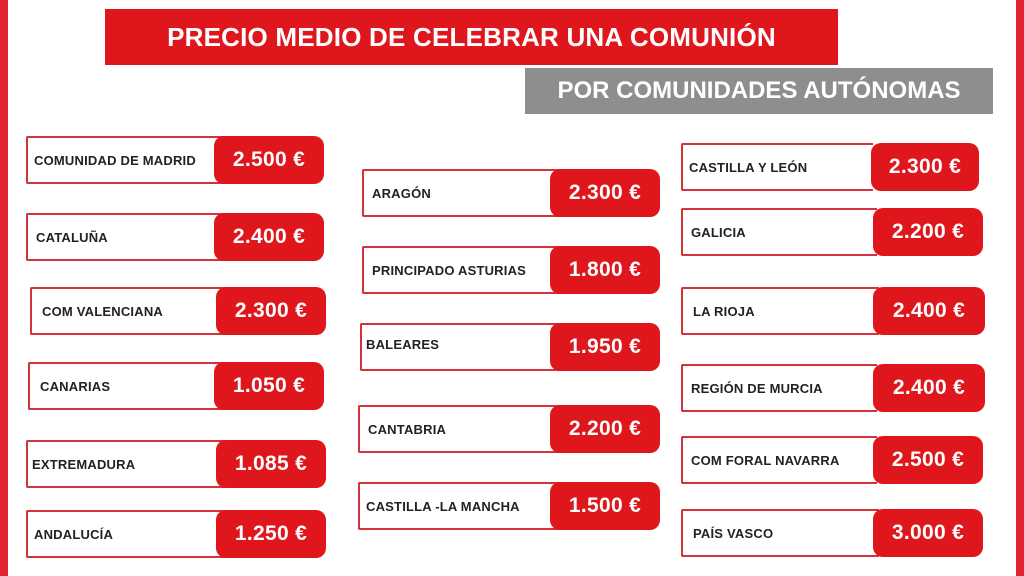 The image size is (1024, 576). I want to click on region-price: 1.250 €, so click(271, 534).